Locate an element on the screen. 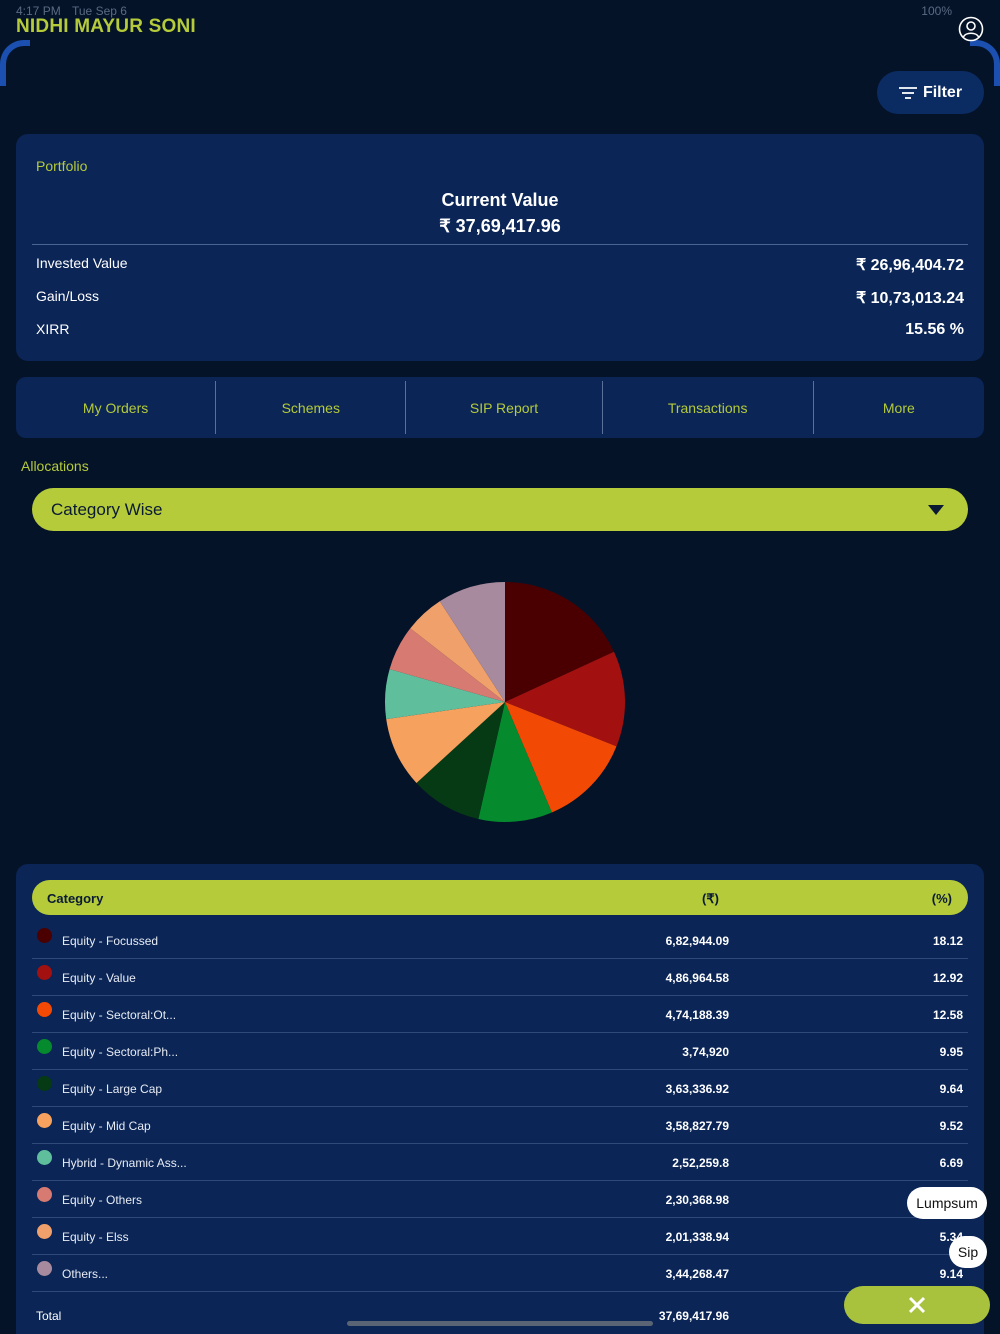 The height and width of the screenshot is (1334, 1000). tab-schemes: Schemes is located at coordinates (311, 407).